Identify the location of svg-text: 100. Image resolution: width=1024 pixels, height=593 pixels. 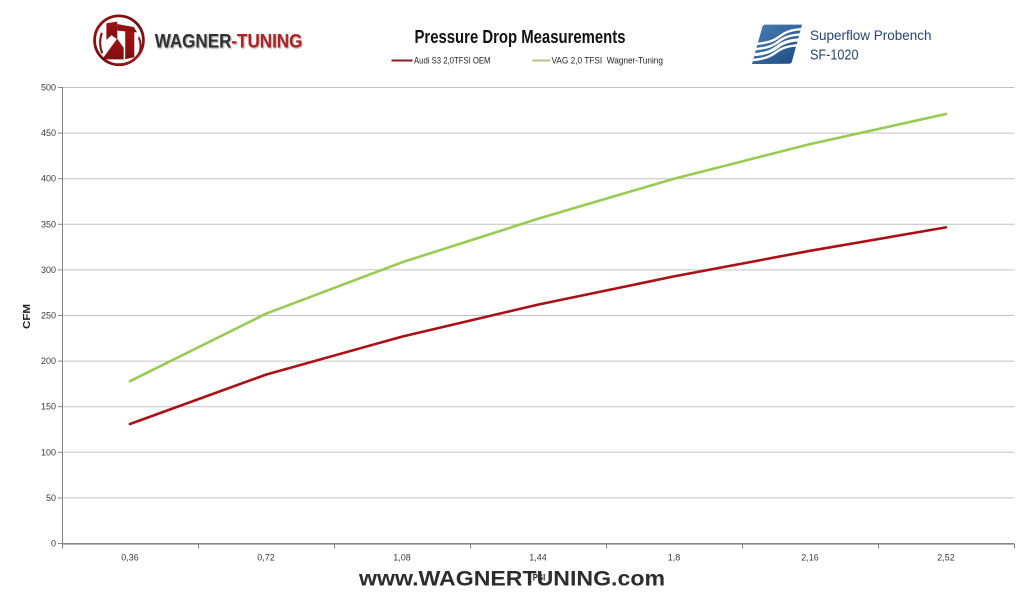
(48, 452).